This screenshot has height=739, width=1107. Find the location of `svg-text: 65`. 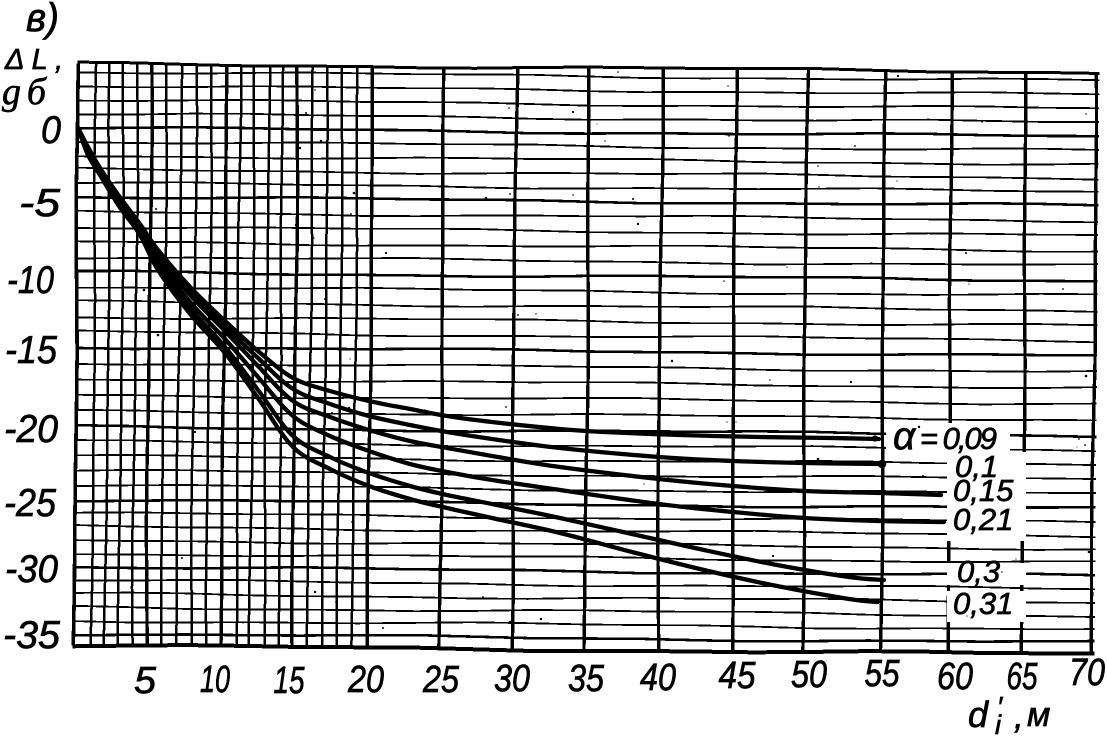

svg-text: 65 is located at coordinates (1023, 677).